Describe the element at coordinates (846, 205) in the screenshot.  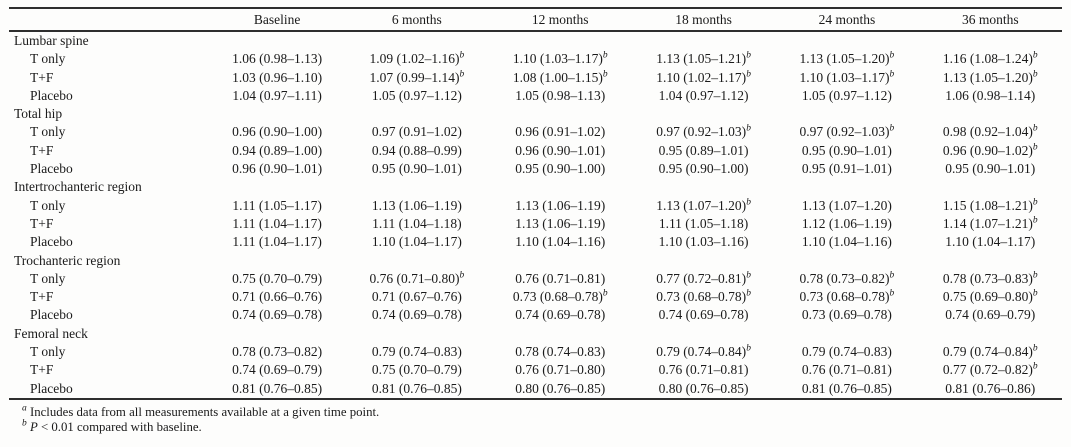
I see `value-cell: 1.13 (1.07–1.20)` at that location.